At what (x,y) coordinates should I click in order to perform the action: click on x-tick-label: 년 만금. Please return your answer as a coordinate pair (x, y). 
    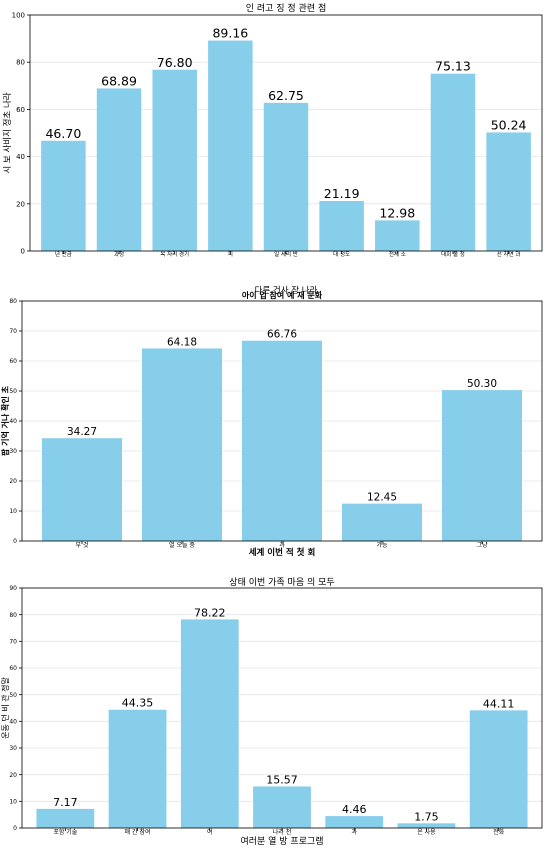
    Looking at the image, I should click on (63, 254).